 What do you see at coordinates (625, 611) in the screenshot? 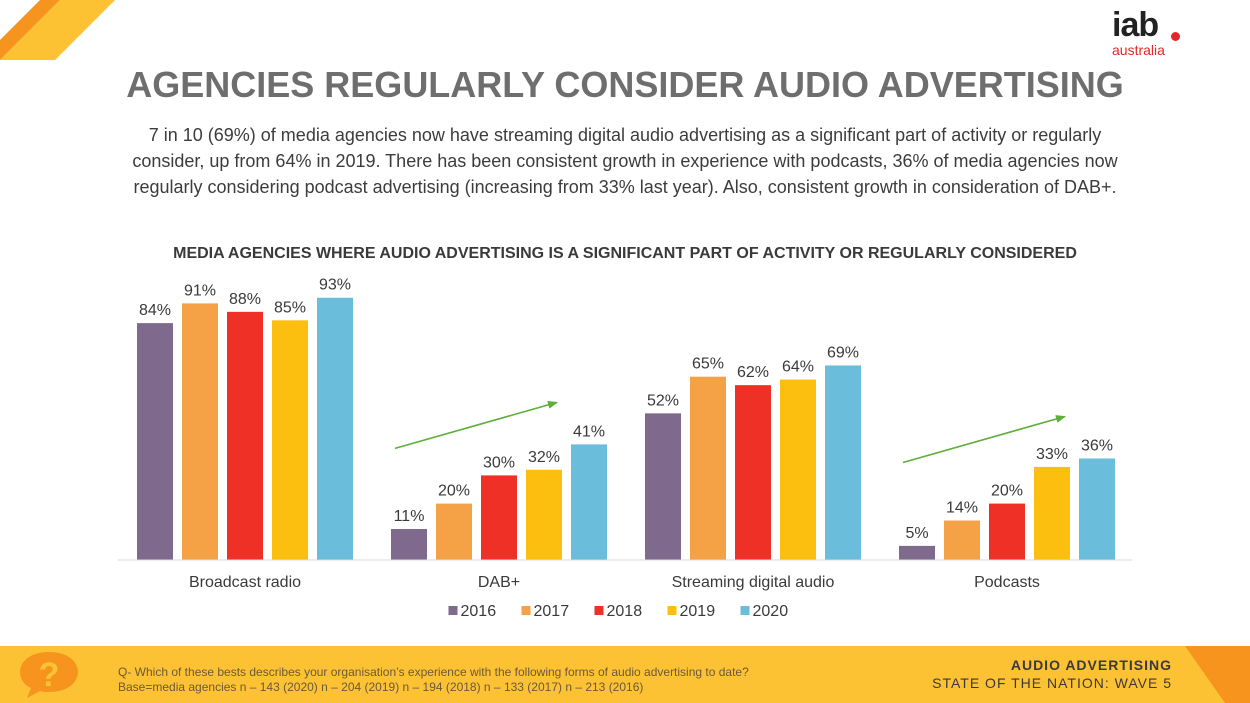
I see `legend-label: 2018` at bounding box center [625, 611].